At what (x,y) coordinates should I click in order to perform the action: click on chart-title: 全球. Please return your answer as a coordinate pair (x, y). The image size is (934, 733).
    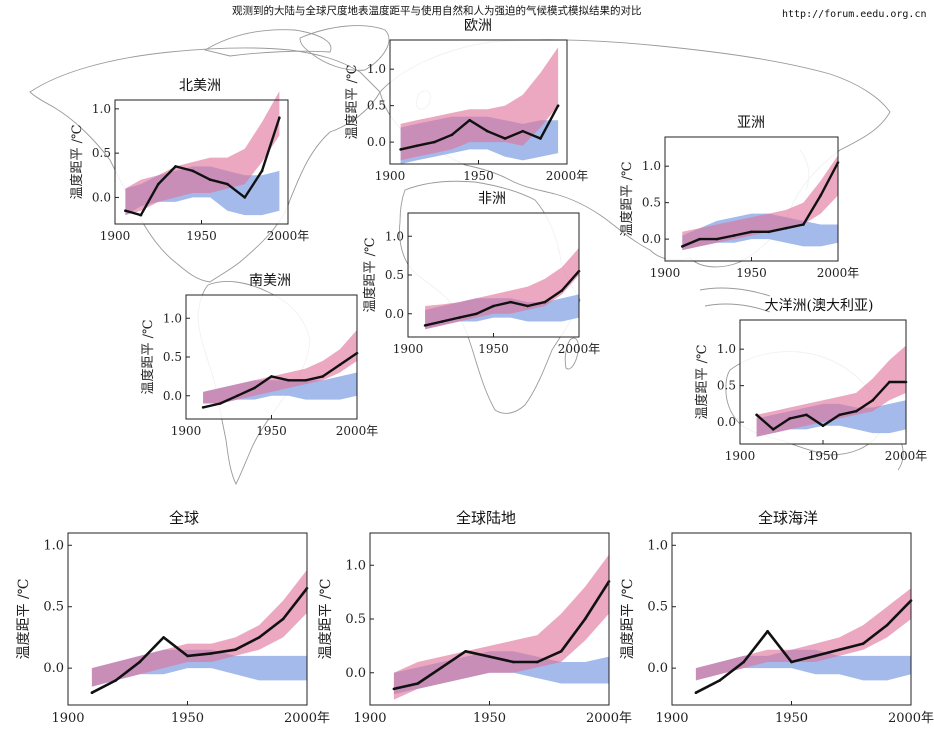
    Looking at the image, I should click on (184, 518).